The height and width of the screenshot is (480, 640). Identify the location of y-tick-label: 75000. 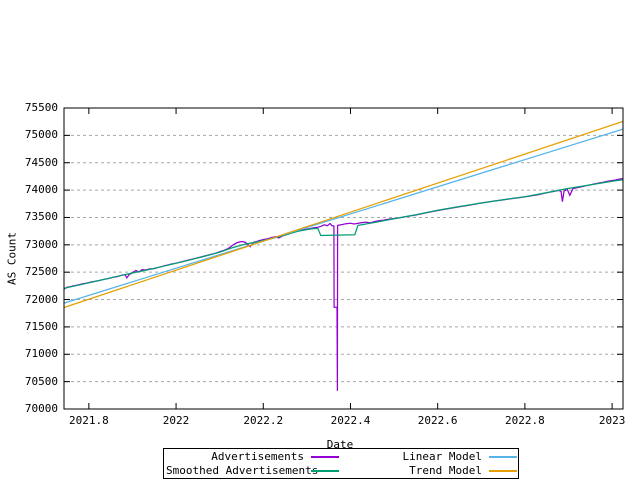
(41, 135).